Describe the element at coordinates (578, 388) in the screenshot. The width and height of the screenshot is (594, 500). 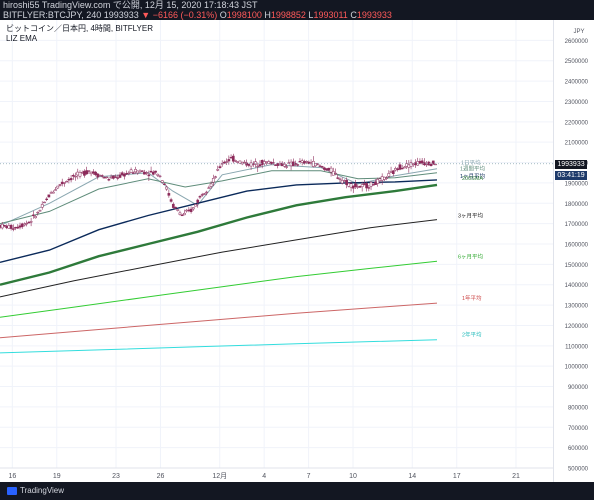
I see `y-tick-label: 900000` at that location.